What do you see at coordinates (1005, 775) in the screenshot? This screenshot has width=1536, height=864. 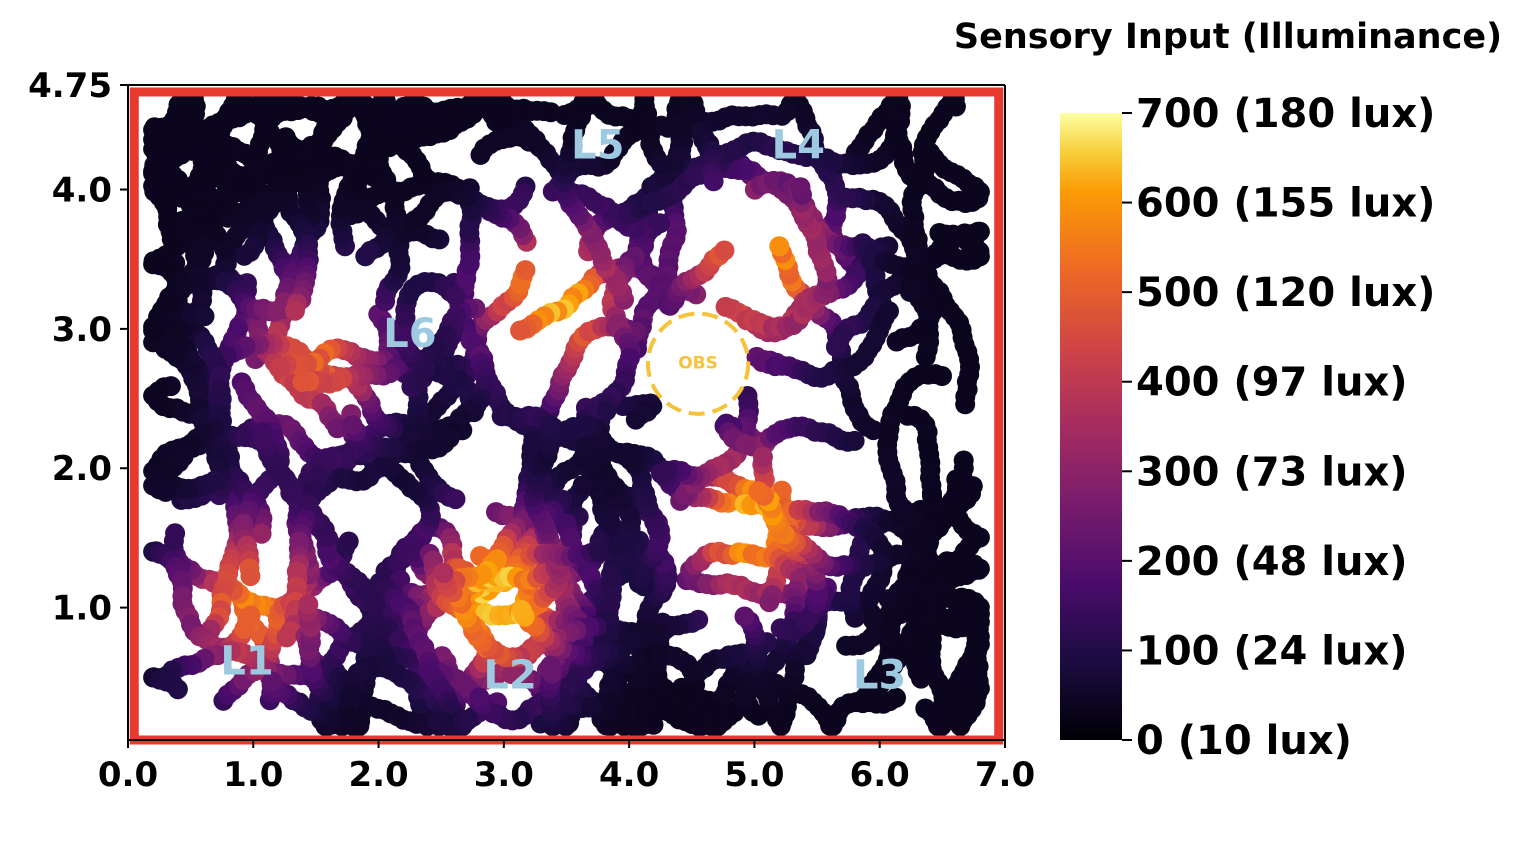 I see `x-tick-label: 7.0` at bounding box center [1005, 775].